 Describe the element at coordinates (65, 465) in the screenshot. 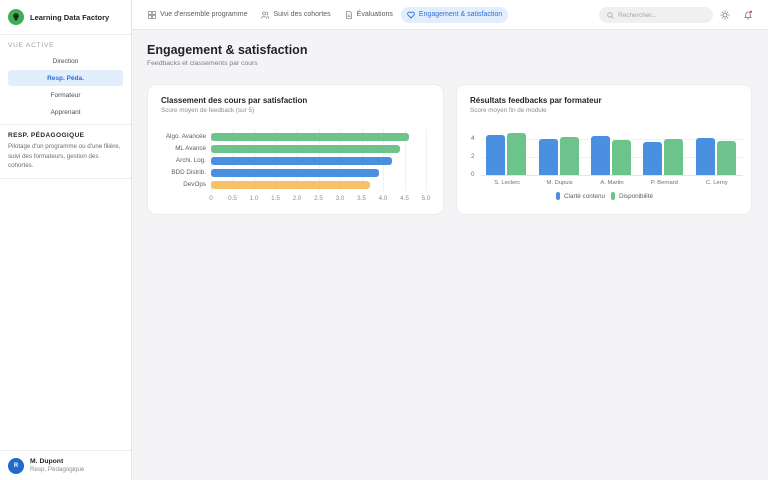

I see `user-profile: R M. Dupont Resp. Pédagogique` at that location.